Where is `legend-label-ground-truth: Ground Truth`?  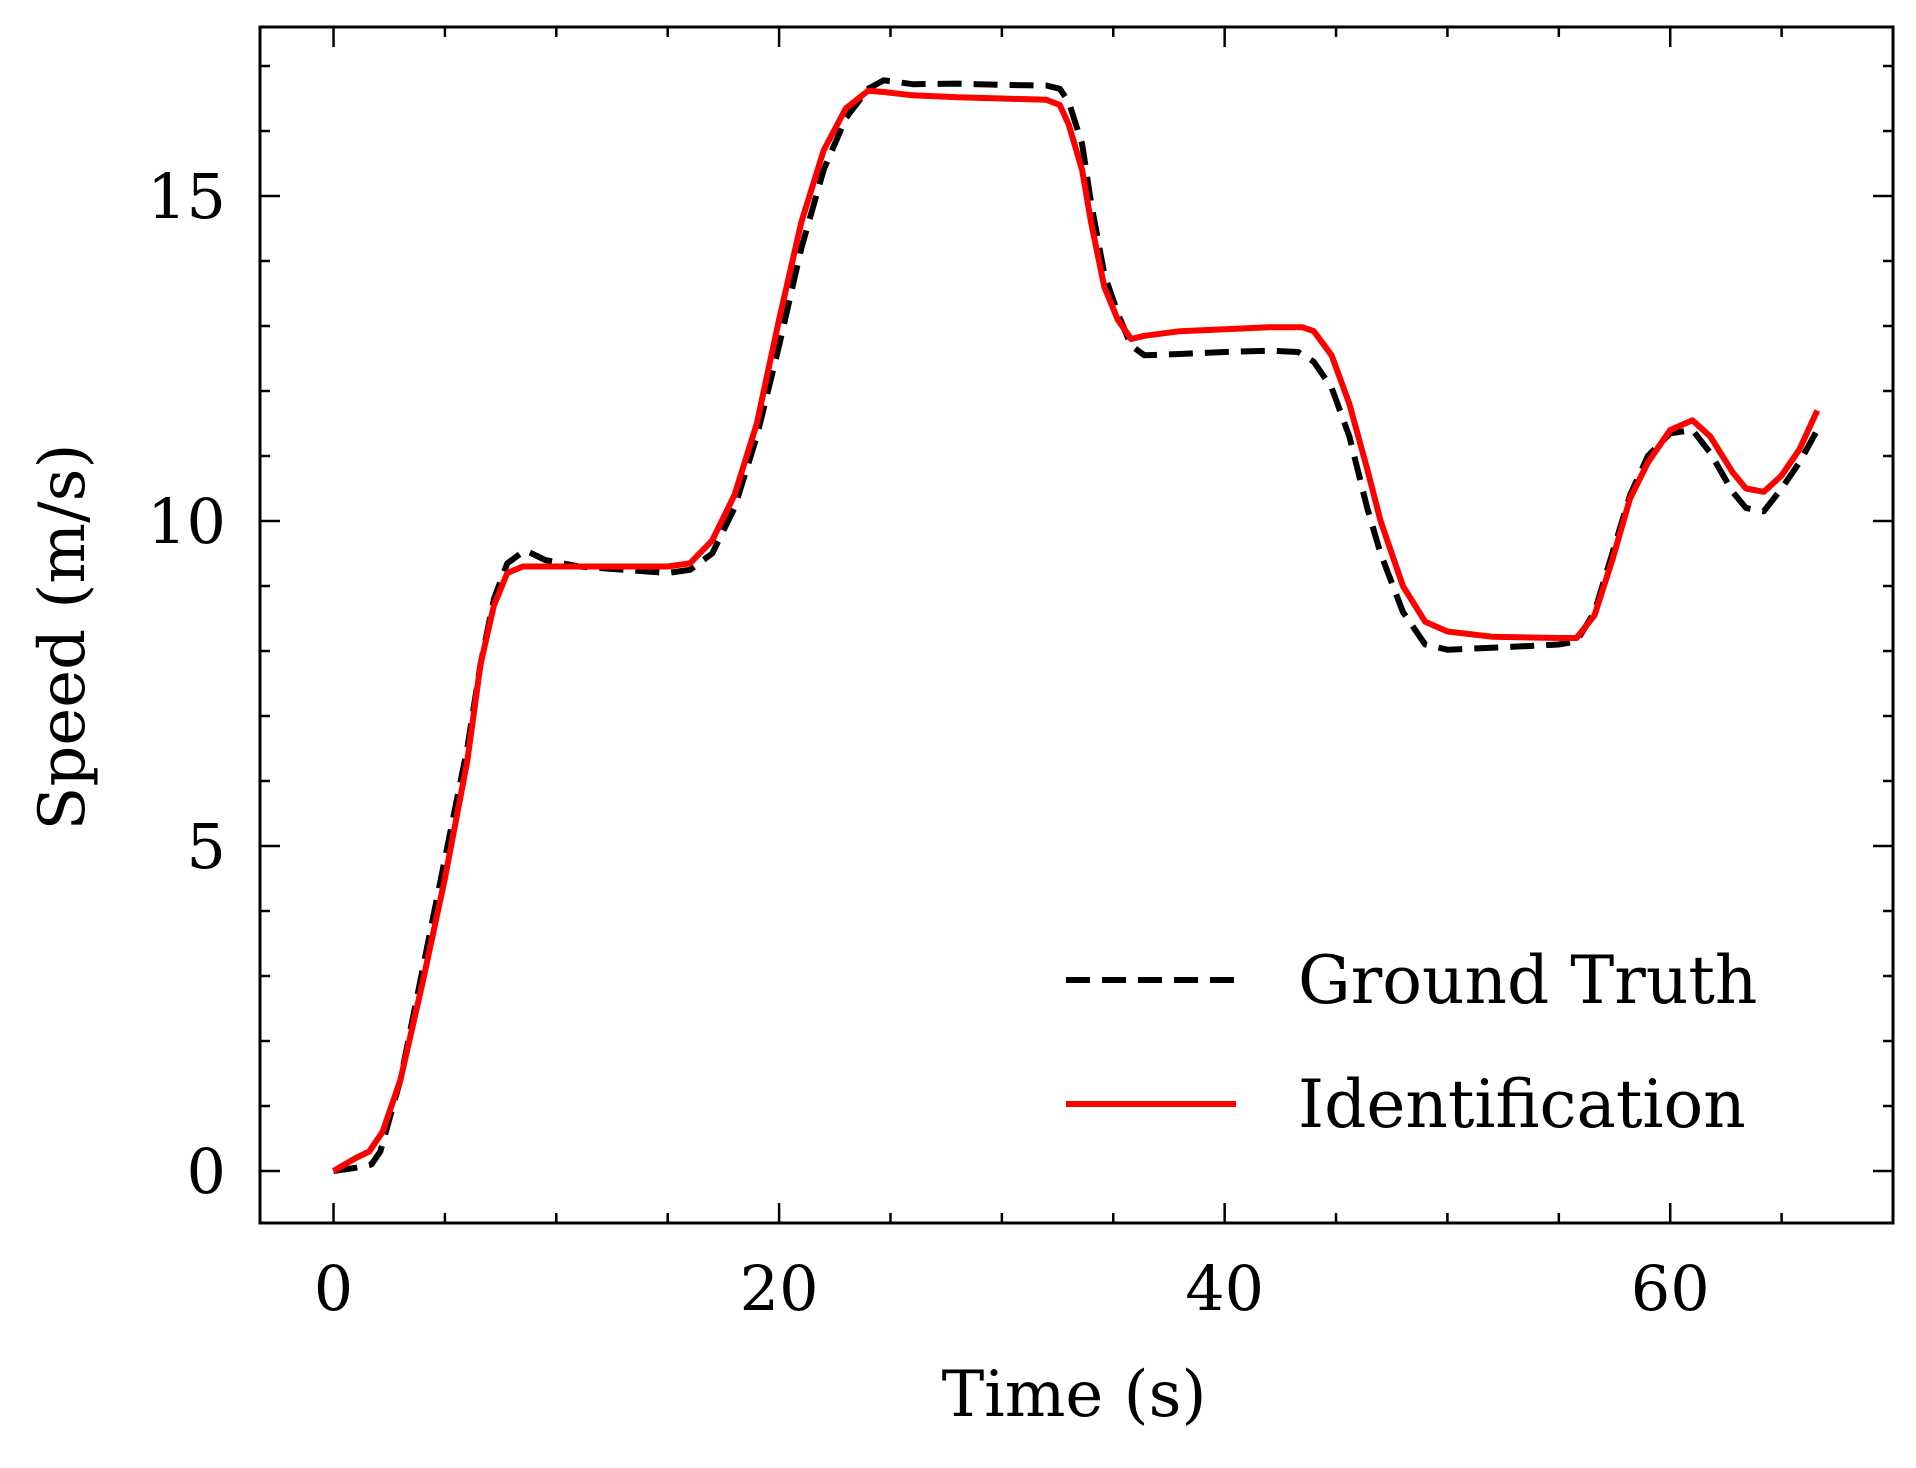
legend-label-ground-truth: Ground Truth is located at coordinates (1527, 980).